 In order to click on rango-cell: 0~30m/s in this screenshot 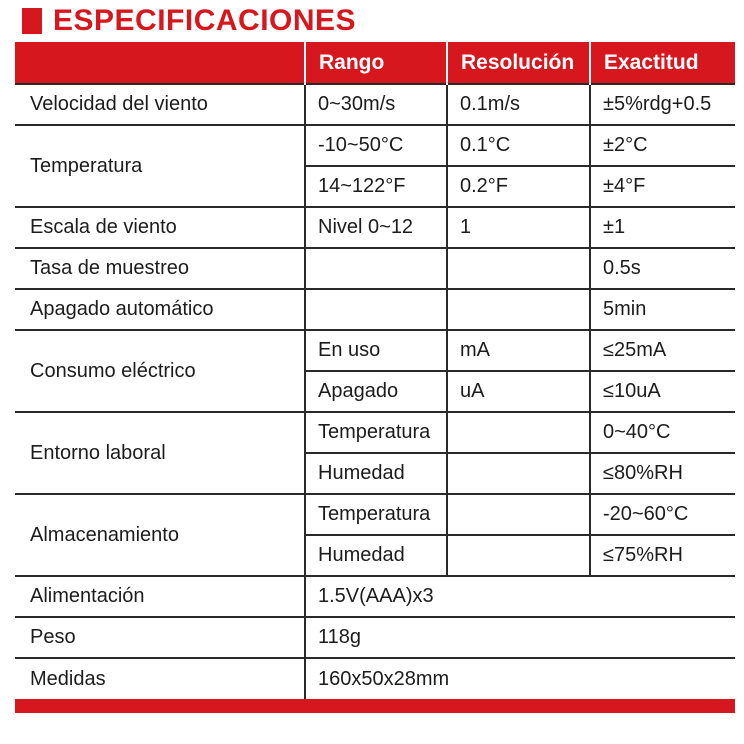, I will do `click(375, 104)`.